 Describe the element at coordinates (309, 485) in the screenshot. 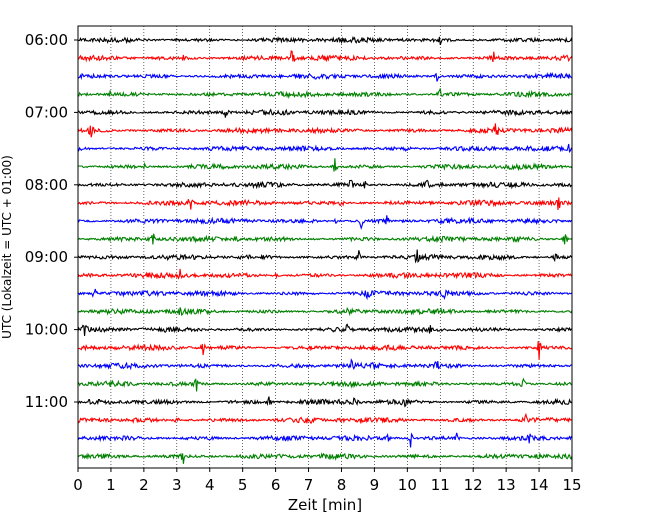

I see `x-tick-label: 7` at that location.